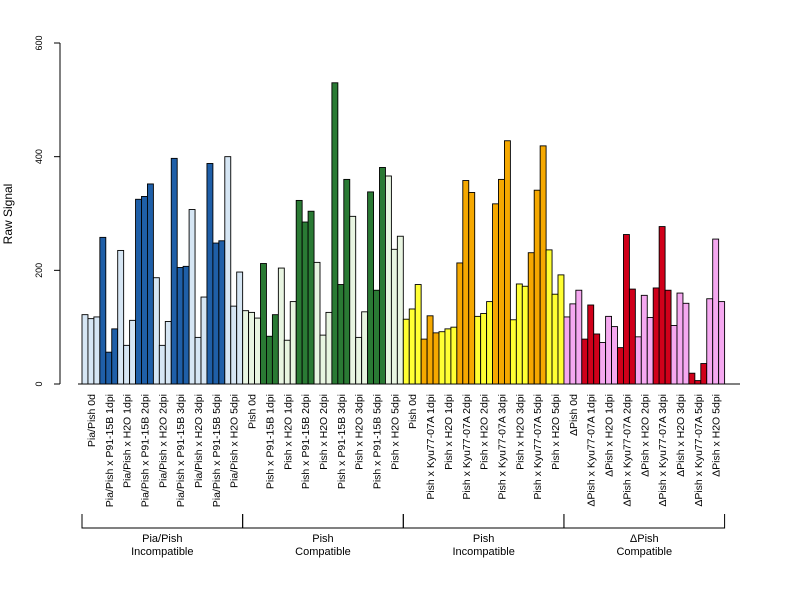 This screenshot has height=600, width=800. I want to click on x-tick-label: ΔPish 0d, so click(574, 415).